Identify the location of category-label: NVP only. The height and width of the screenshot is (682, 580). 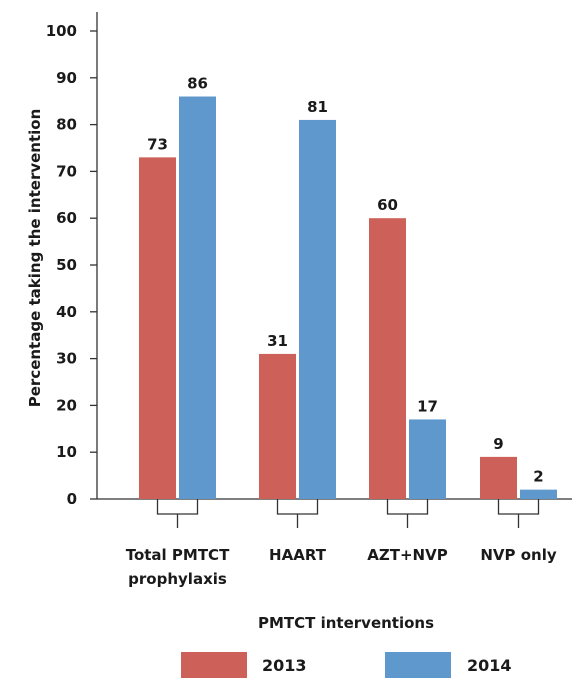
(518, 555).